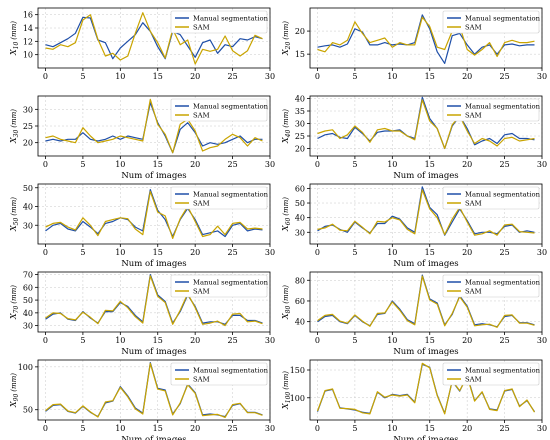 This screenshot has height=440, width=550. Describe the element at coordinates (16, 134) in the screenshot. I see `y-axis-label-sub: 30` at that location.